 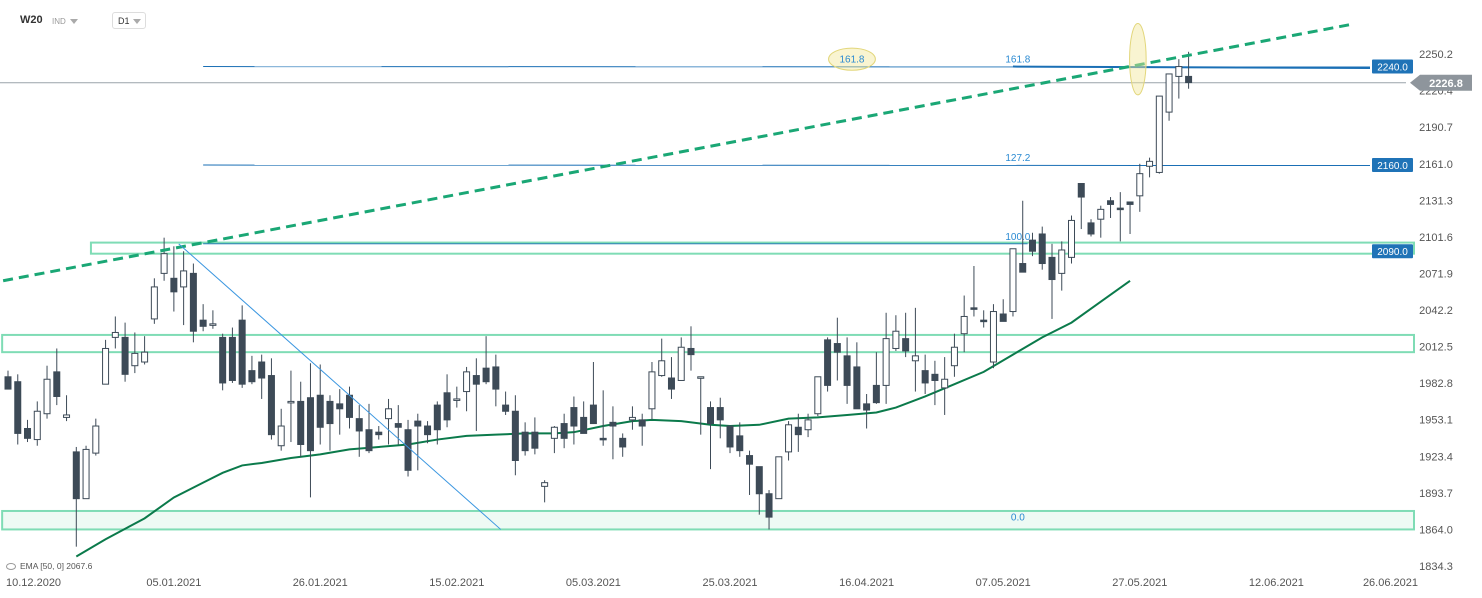 I want to click on exchange-text: IND, so click(x=59, y=21).